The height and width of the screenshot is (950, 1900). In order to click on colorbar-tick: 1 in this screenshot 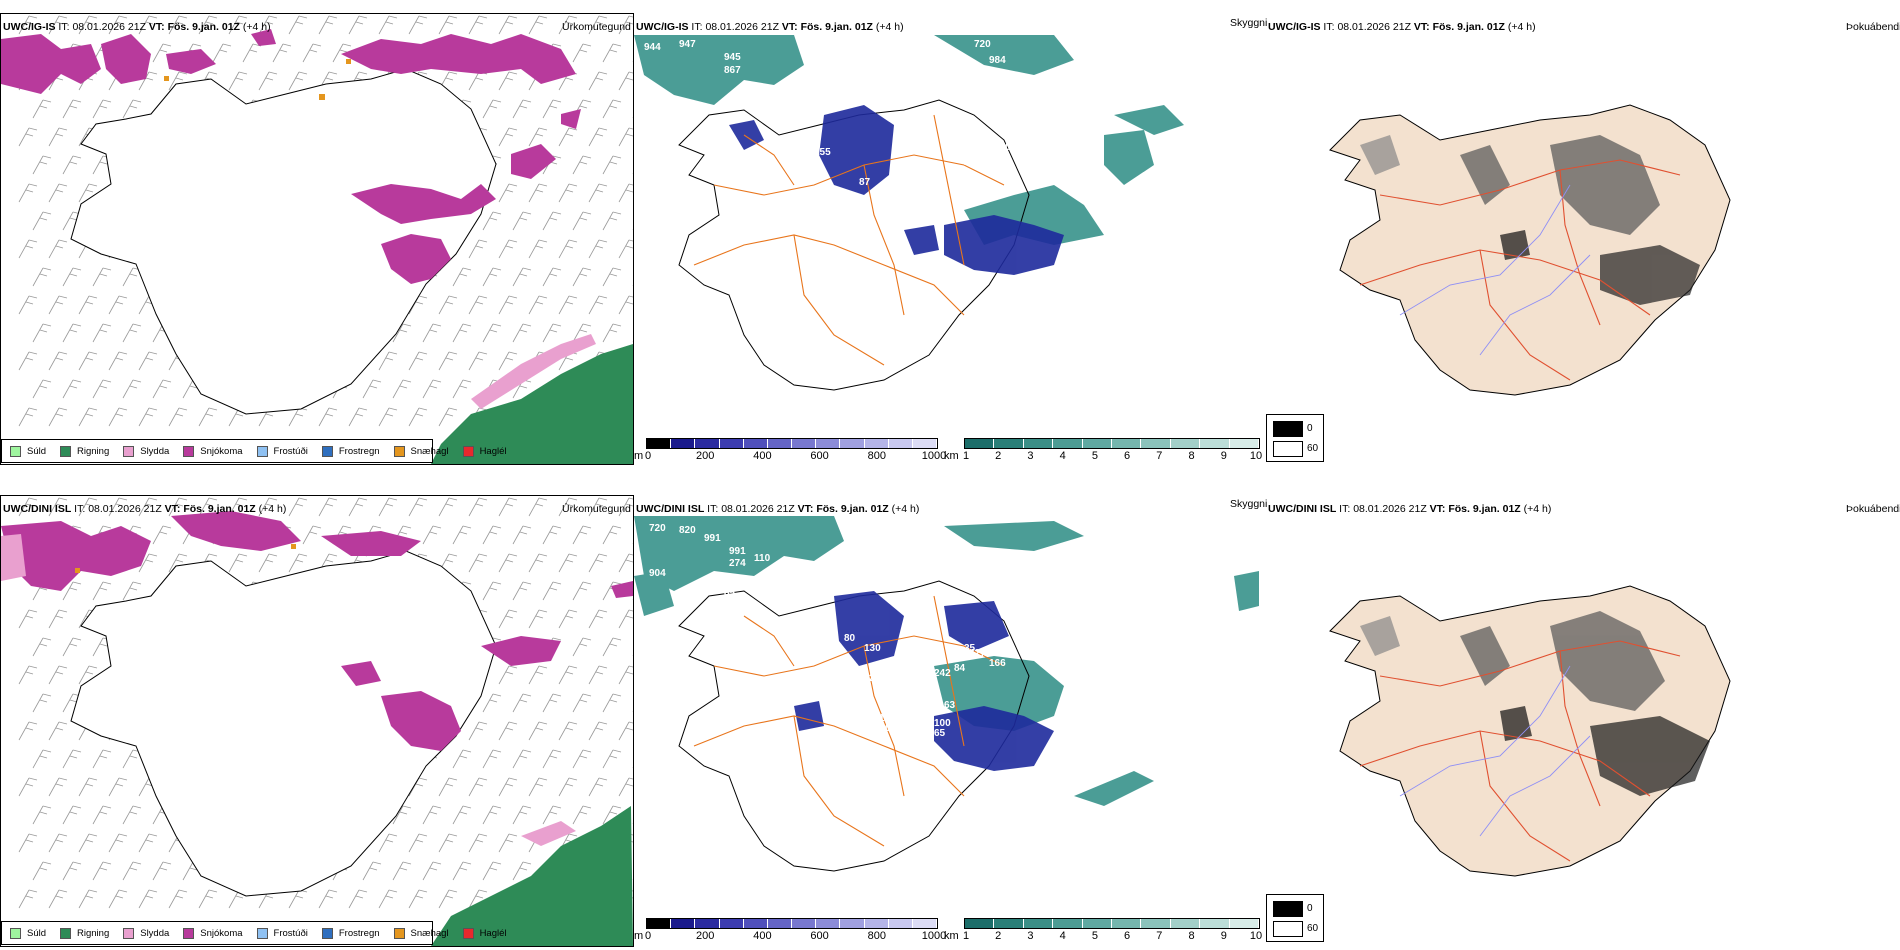, I will do `click(966, 936)`.